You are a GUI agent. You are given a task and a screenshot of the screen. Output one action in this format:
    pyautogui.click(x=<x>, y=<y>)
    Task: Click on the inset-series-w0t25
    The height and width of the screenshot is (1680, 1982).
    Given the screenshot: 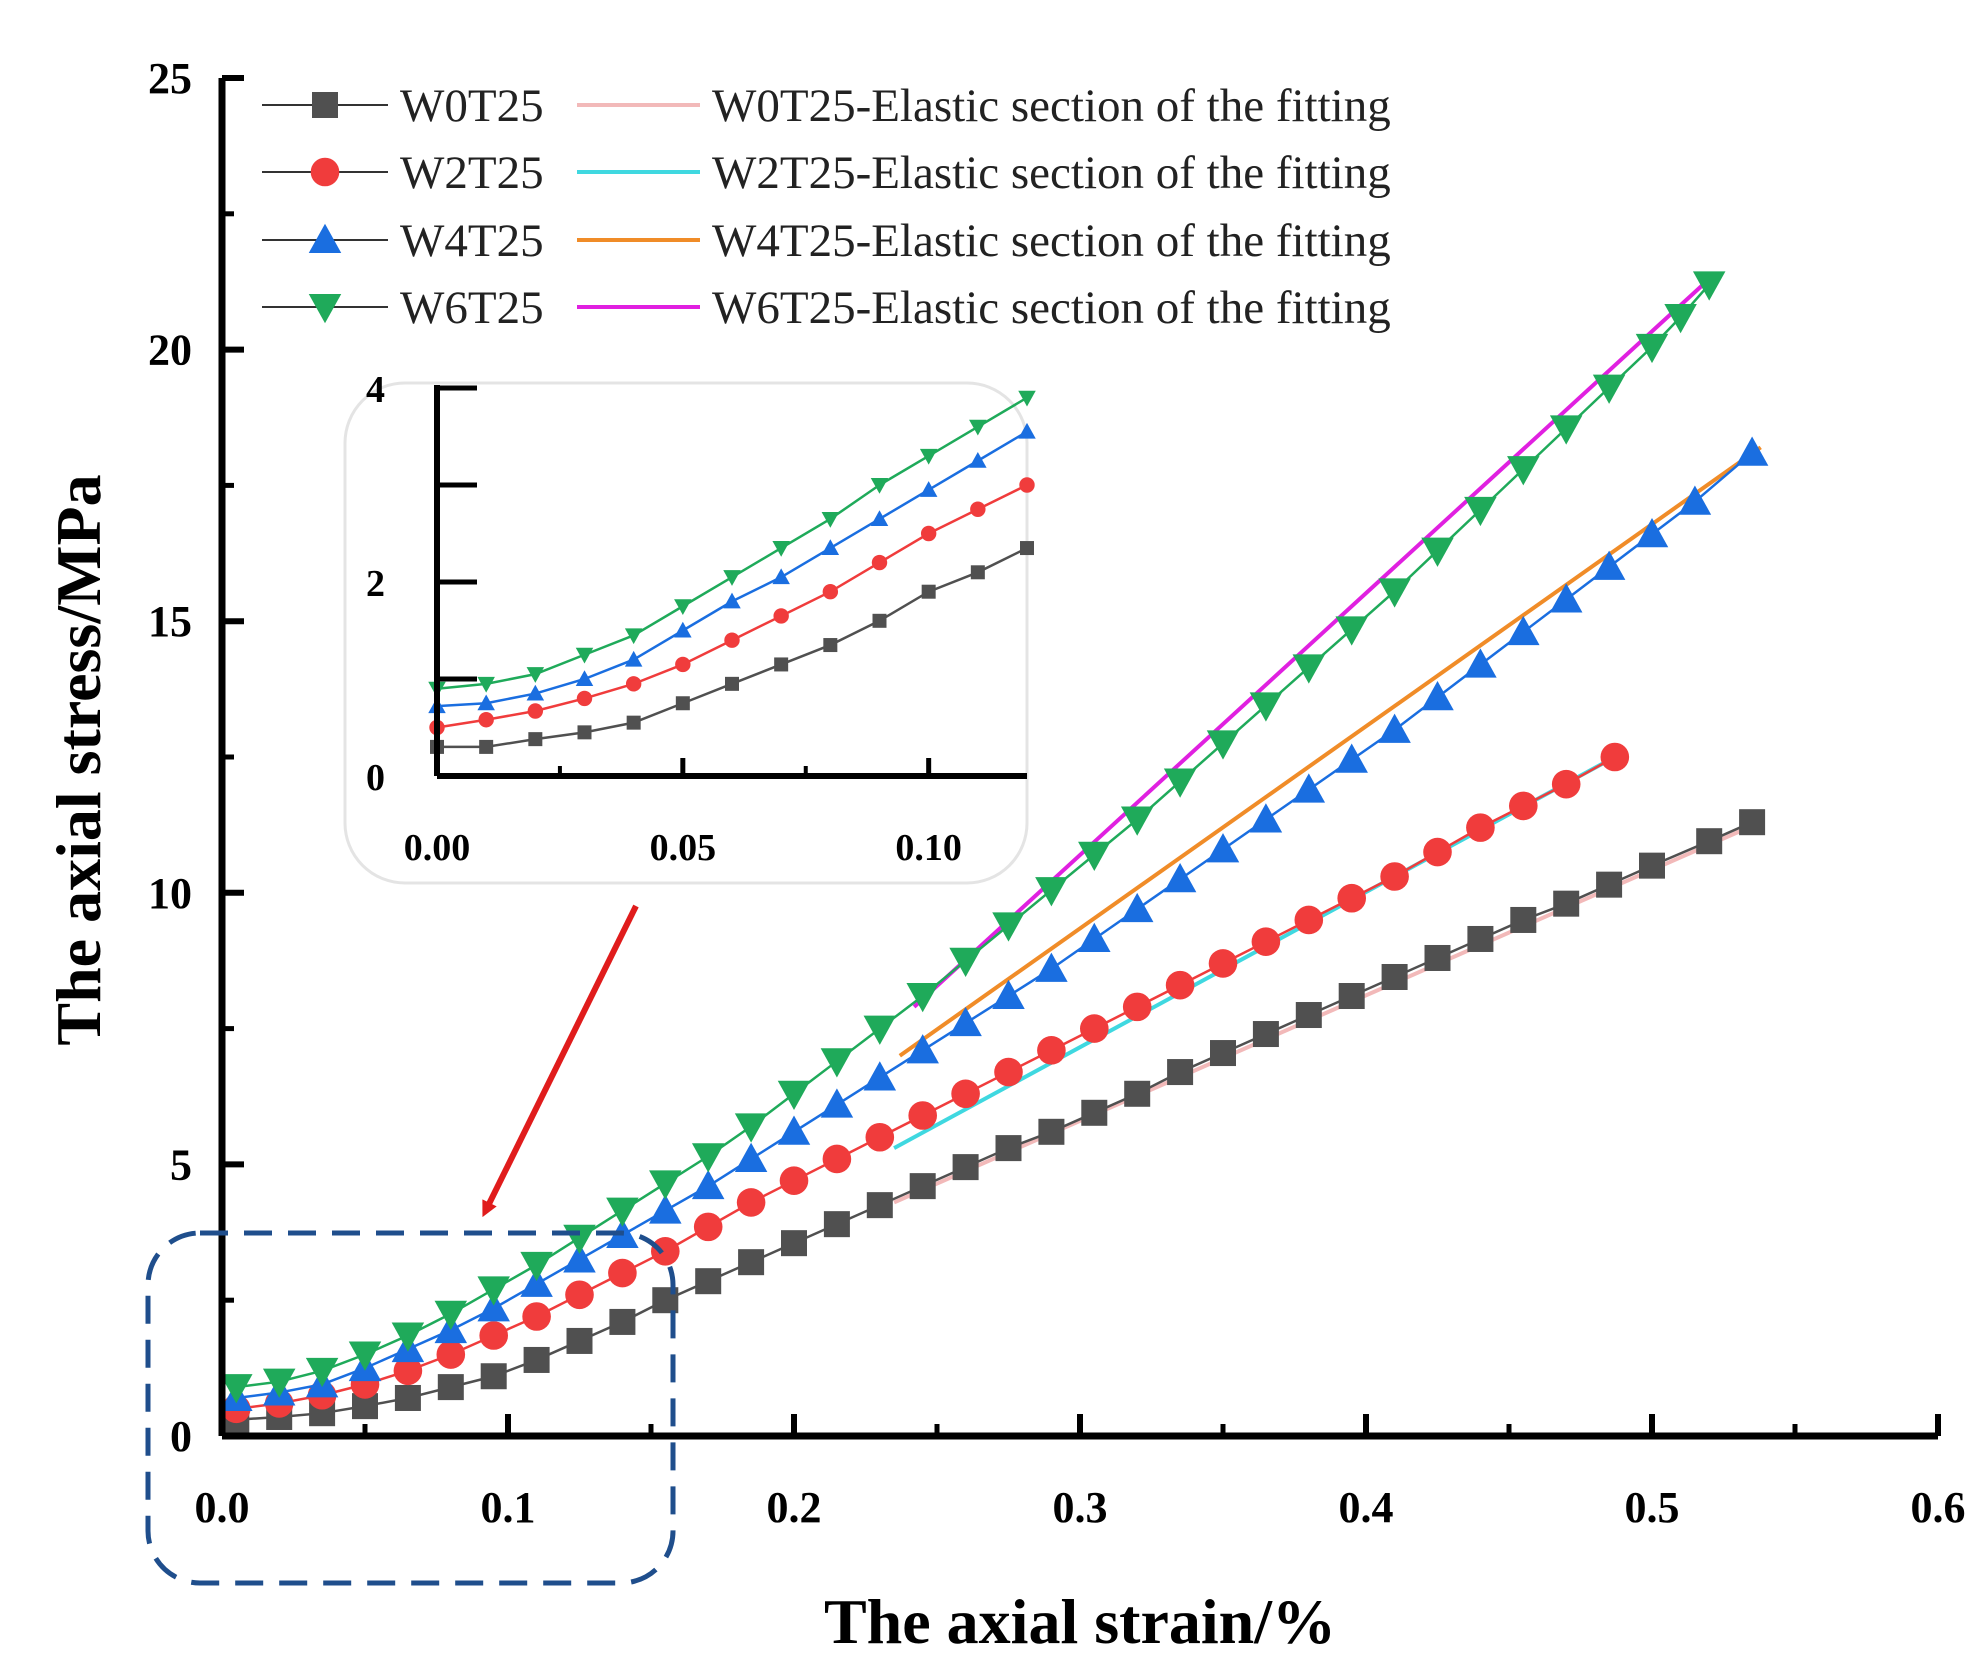 What is the action you would take?
    pyautogui.click(x=732, y=647)
    